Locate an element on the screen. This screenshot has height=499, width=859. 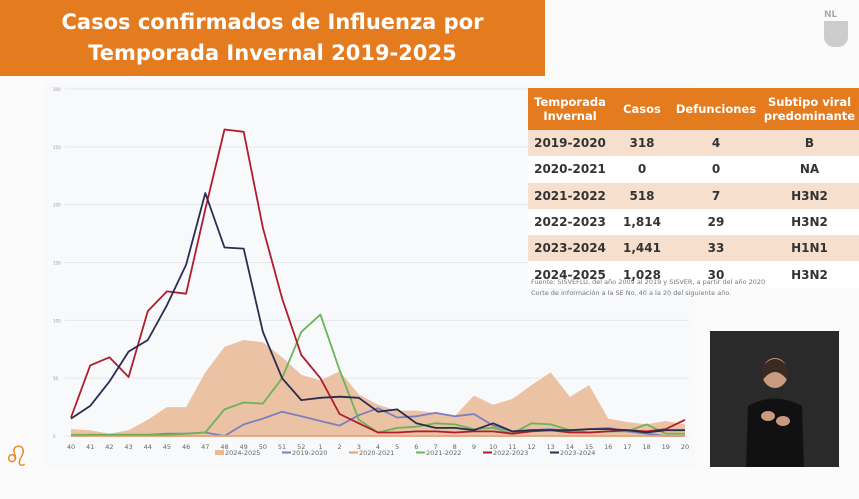
cell-deaths: 7 is located at coordinates (716, 195).